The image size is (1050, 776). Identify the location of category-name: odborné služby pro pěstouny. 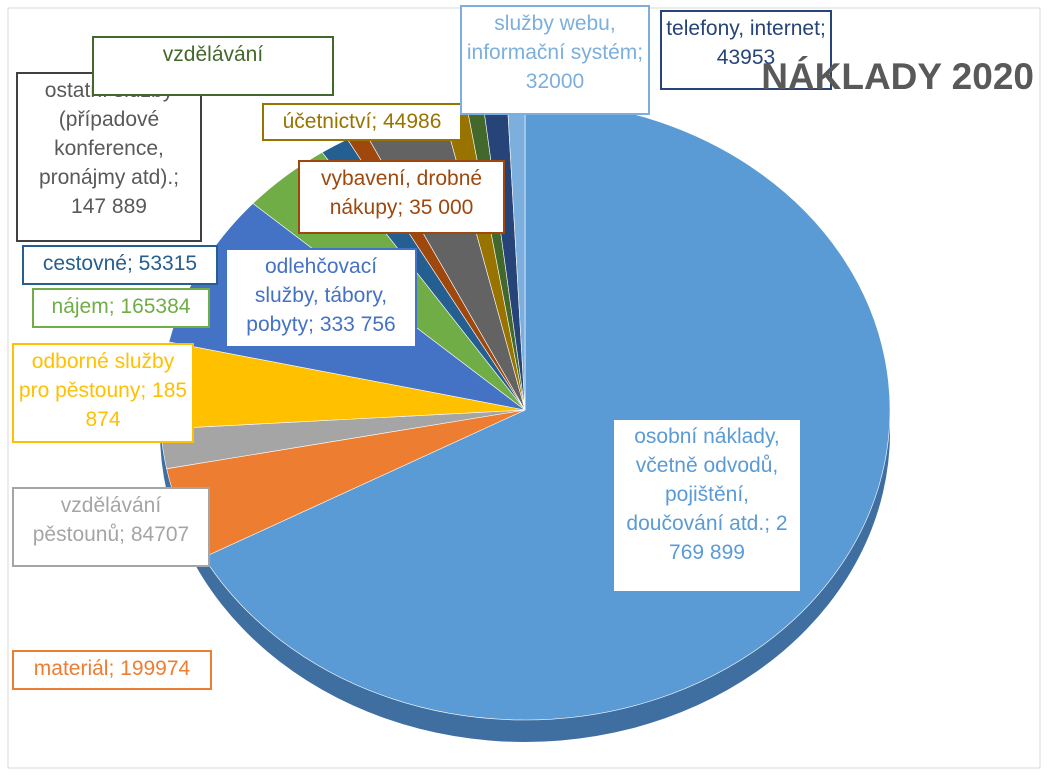
(96, 376).